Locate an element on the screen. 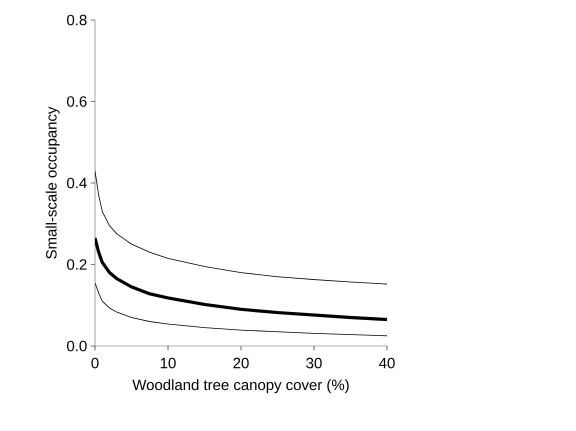  x-tick-label: 20 is located at coordinates (241, 363).